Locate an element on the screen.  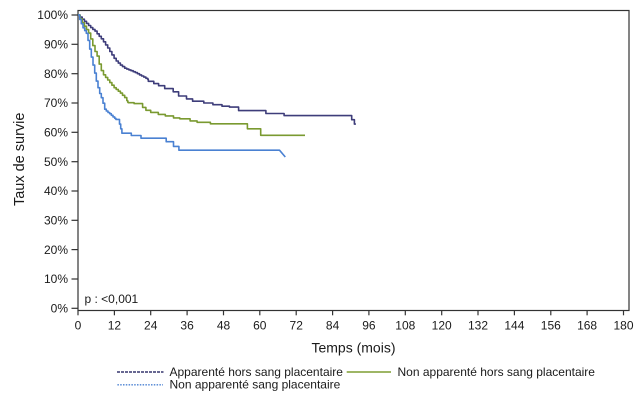
svg-text: Temps (mois) is located at coordinates (353, 348).